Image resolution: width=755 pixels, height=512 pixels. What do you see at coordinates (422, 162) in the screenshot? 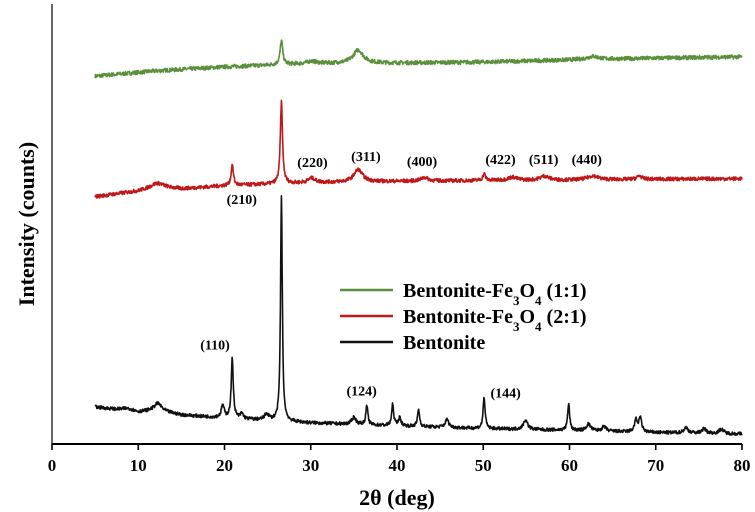
I see `peak-label: (400)` at bounding box center [422, 162].